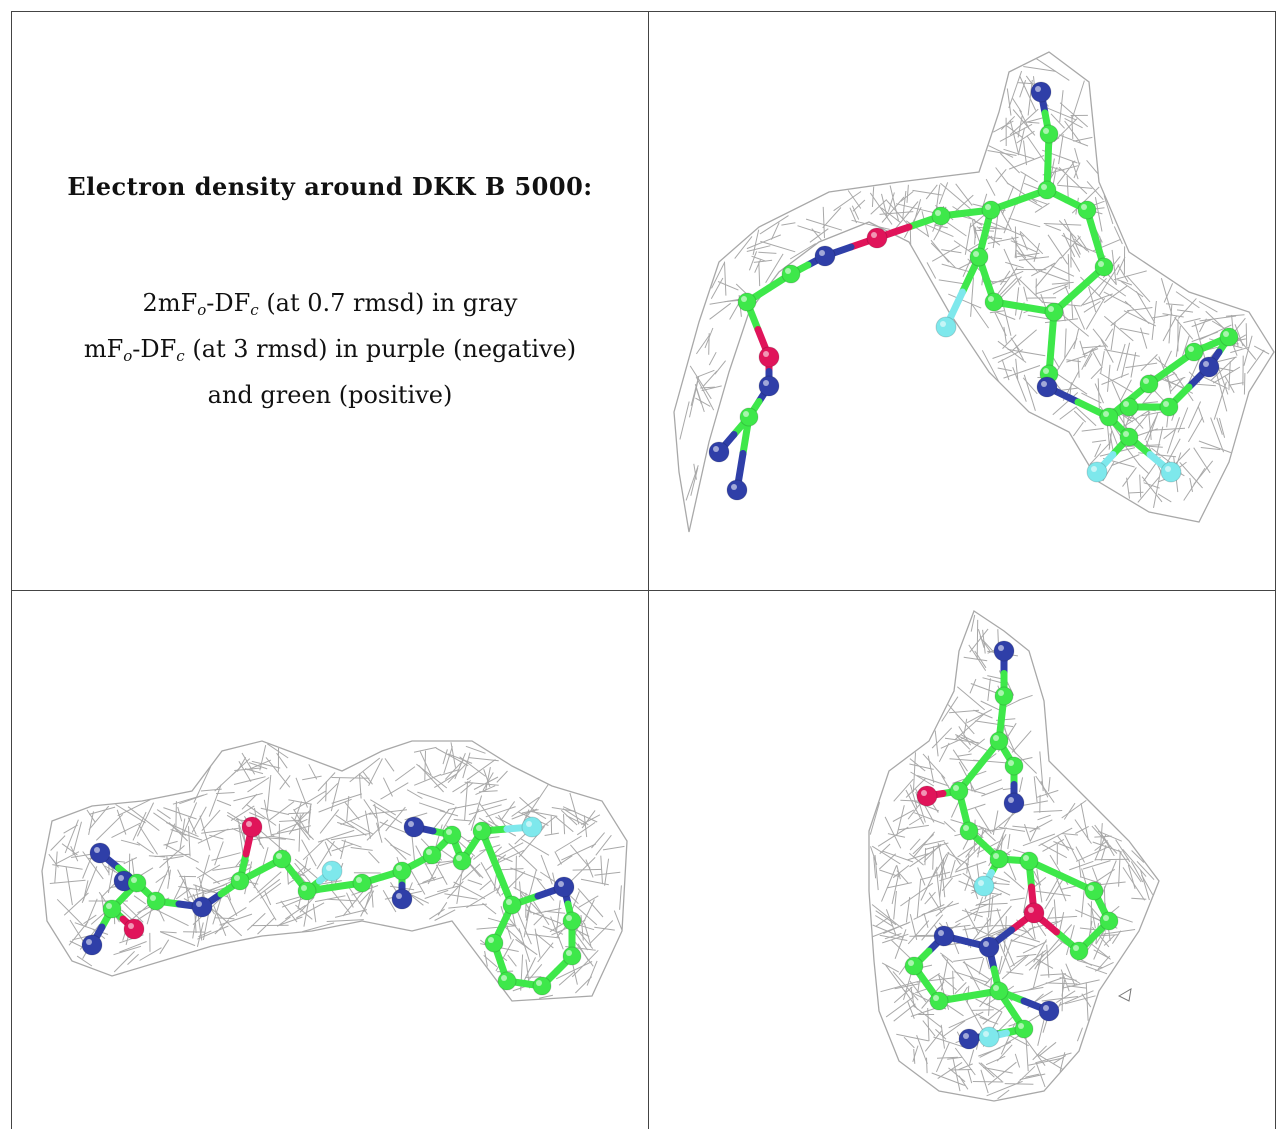 Image resolution: width=1276 pixels, height=1129 pixels. Describe the element at coordinates (1011, 845) in the screenshot. I see `atom-group` at that location.